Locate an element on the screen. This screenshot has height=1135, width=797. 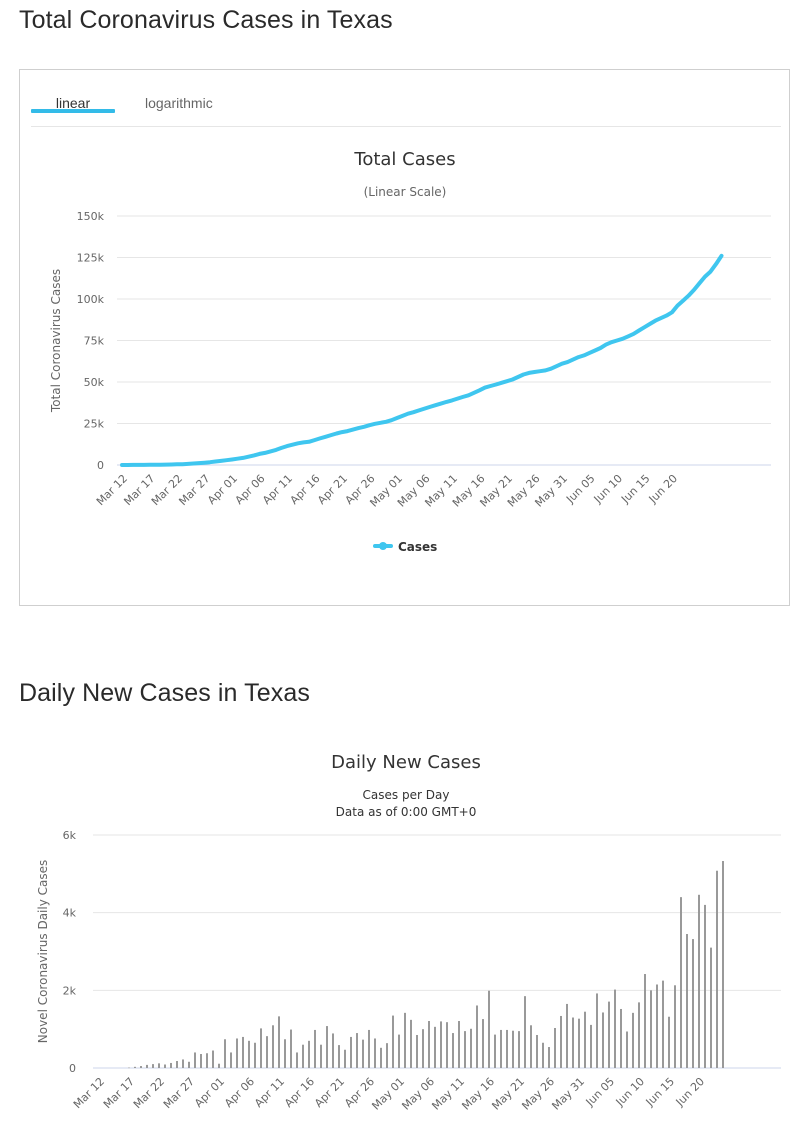
y-tick-label: 125k is located at coordinates (91, 258).